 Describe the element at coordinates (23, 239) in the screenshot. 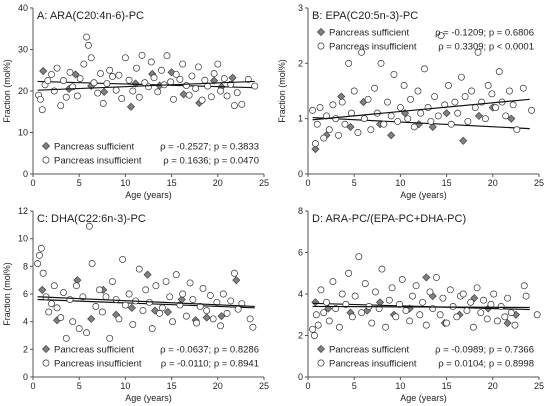

I see `y-tick-label: 10` at that location.